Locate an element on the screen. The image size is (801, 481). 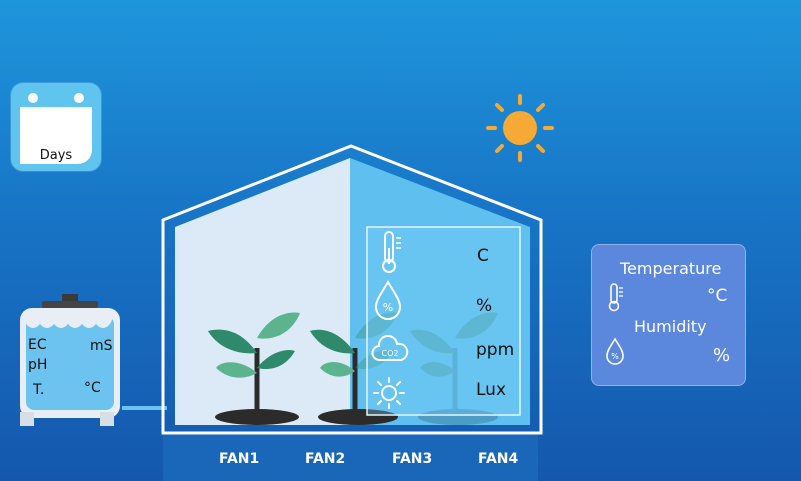
tank-ec-unit: mS is located at coordinates (101, 346).